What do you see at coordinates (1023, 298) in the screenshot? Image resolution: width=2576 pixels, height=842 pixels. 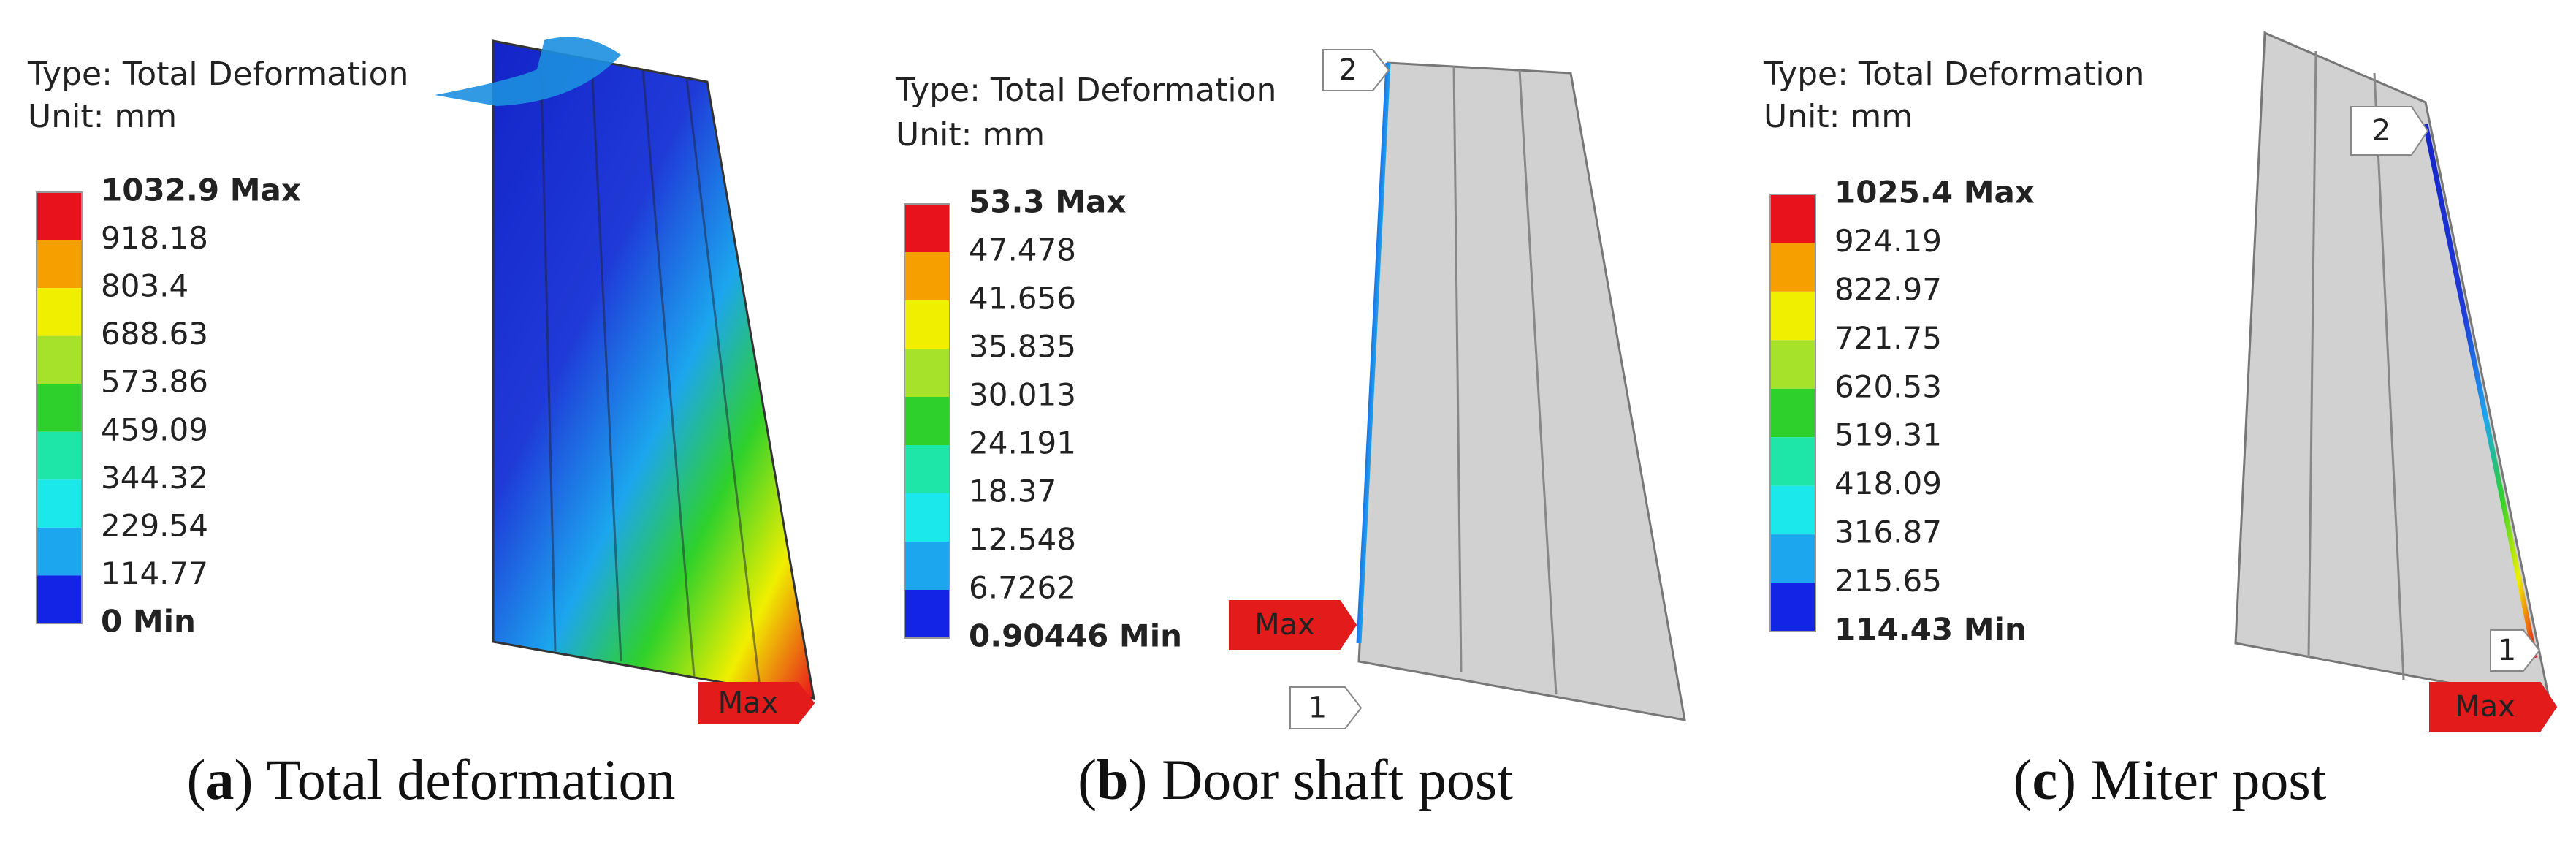 I see `legend-label: 41.656` at bounding box center [1023, 298].